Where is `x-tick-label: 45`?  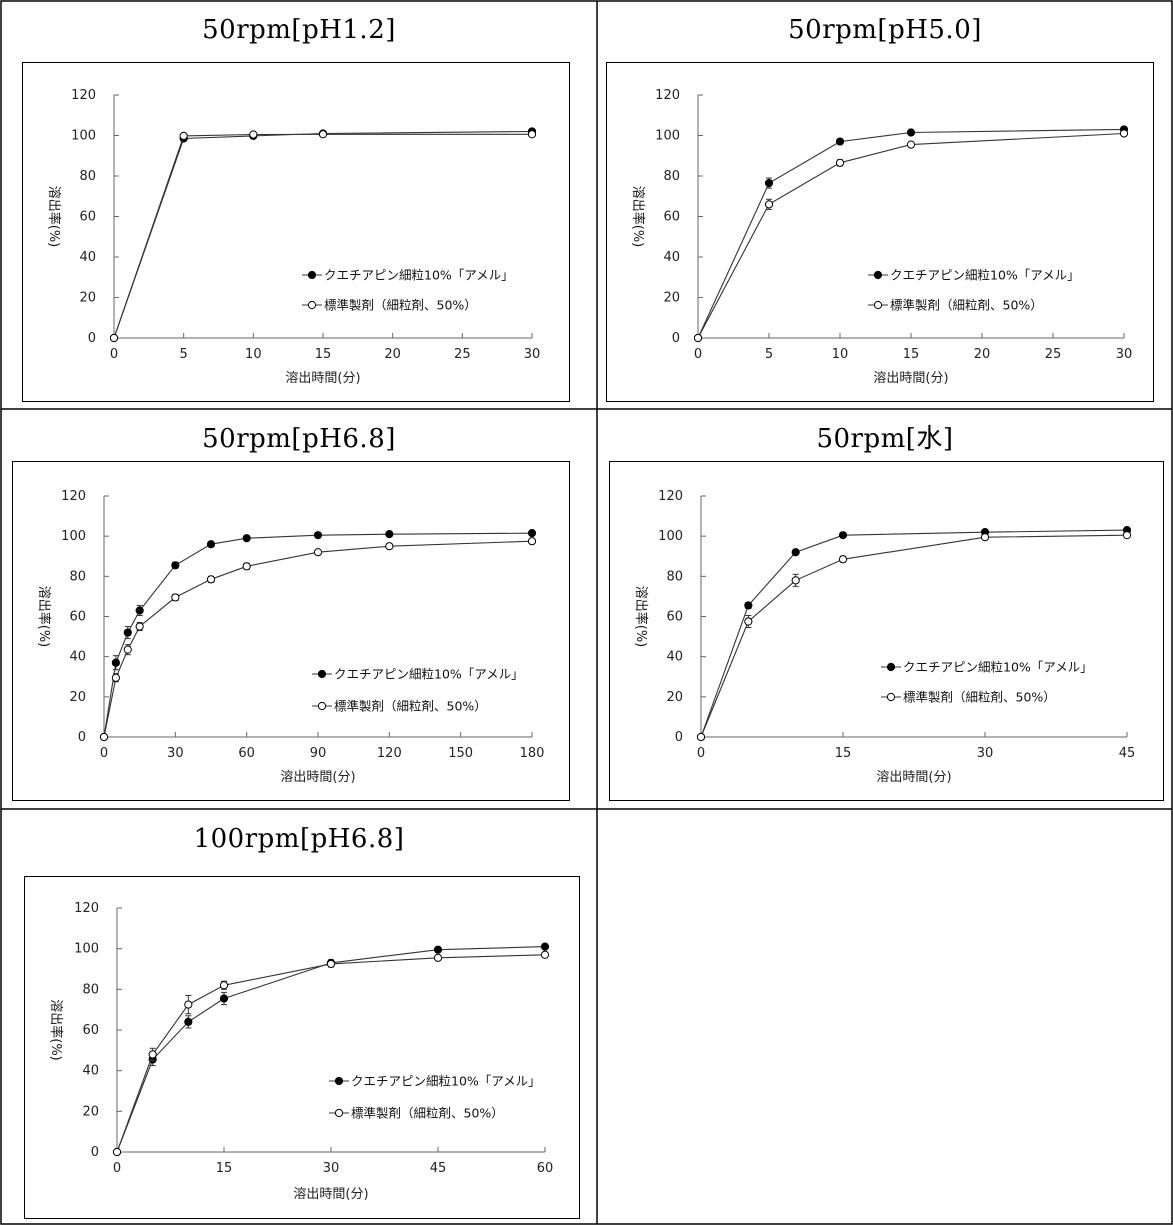
x-tick-label: 45 is located at coordinates (1127, 753).